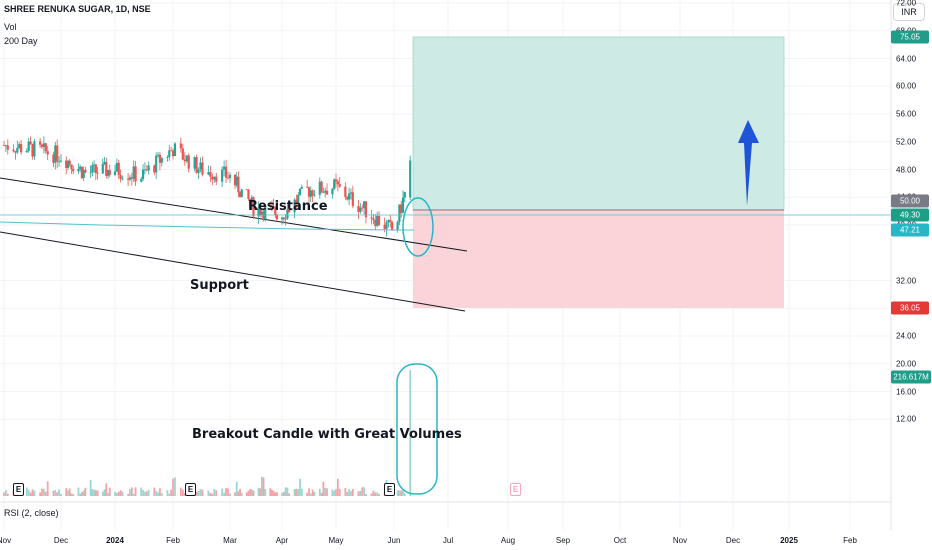  Describe the element at coordinates (115, 540) in the screenshot. I see `time-tick-label: 2024` at that location.